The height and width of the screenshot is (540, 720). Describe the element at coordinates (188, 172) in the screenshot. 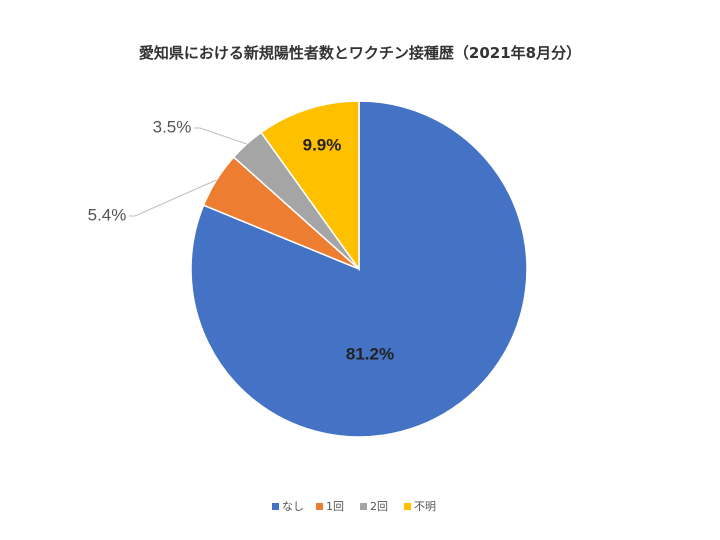

I see `leader-lines` at that location.